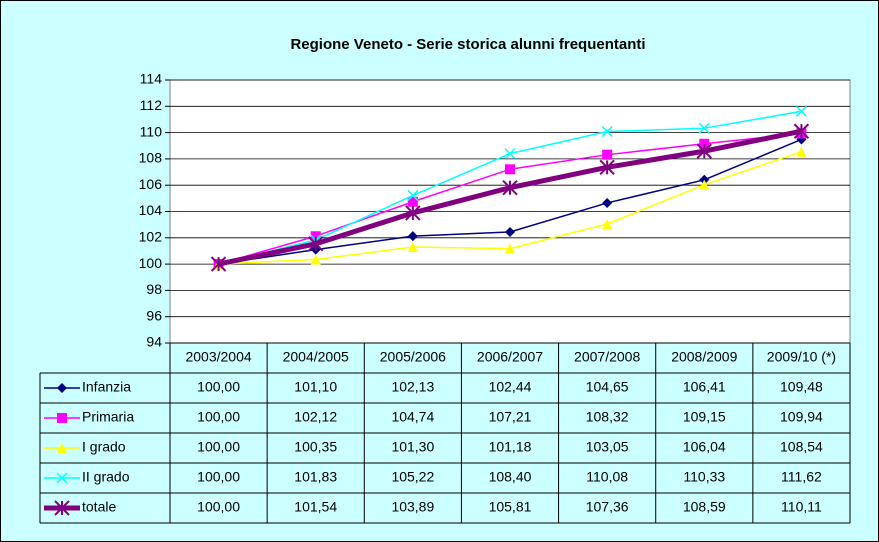 This screenshot has width=879, height=542. I want to click on table-cell: 110,08, so click(607, 477).